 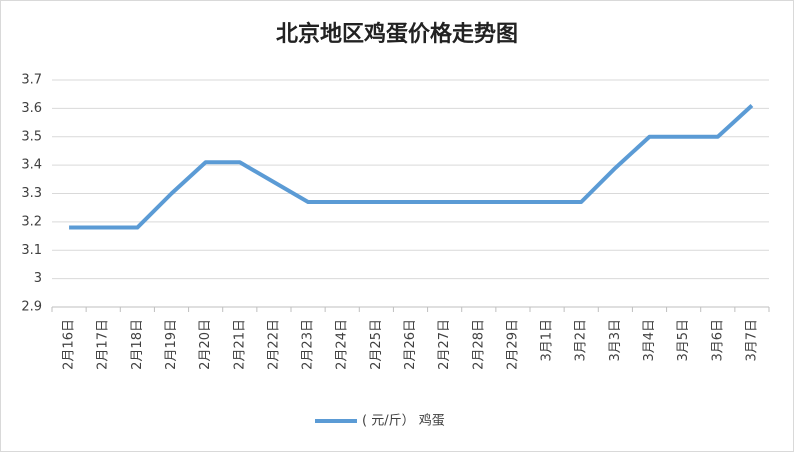 What do you see at coordinates (410, 344) in the screenshot?
I see `x-tick-label: 2月26日` at bounding box center [410, 344].